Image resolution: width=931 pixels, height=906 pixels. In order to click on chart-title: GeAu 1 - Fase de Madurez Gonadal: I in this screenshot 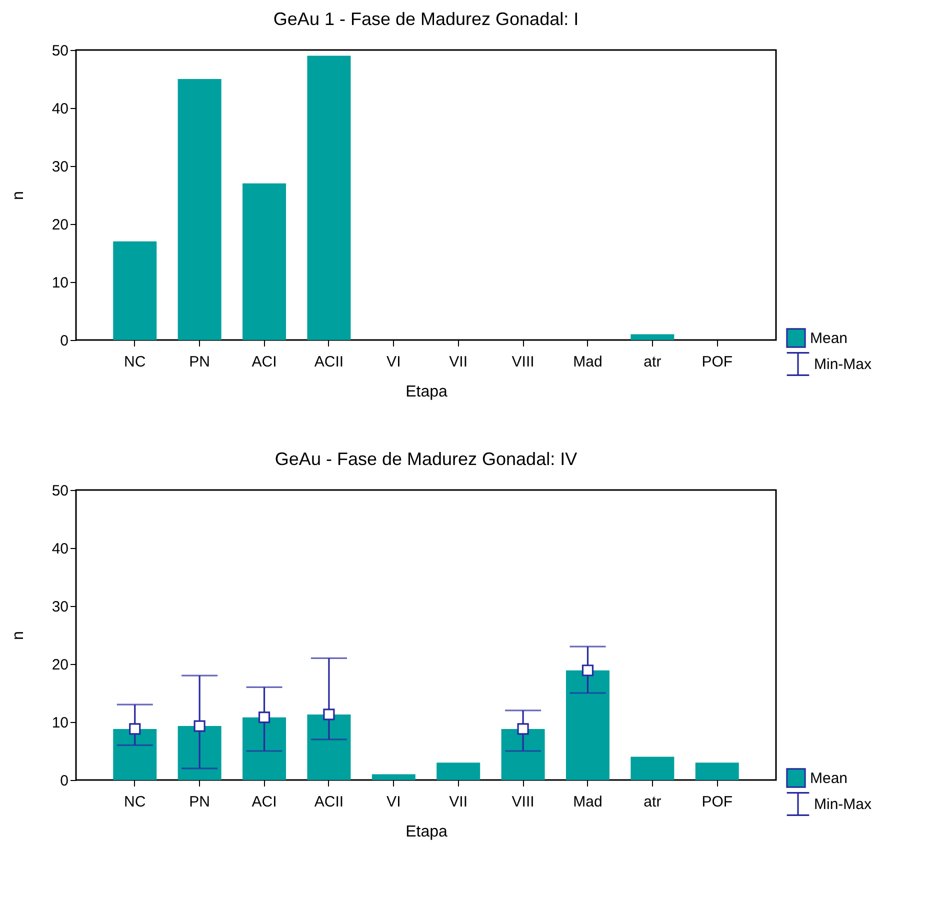, I will do `click(426, 19)`.